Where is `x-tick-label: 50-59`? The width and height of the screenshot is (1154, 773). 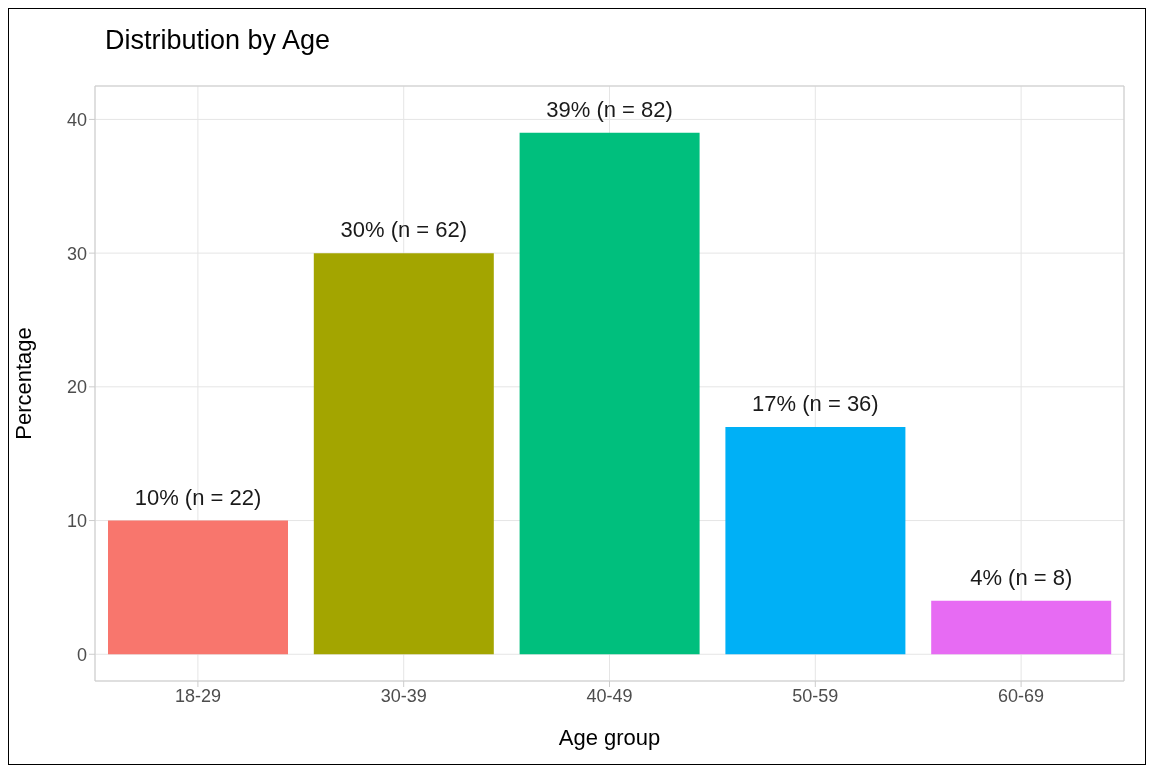
x-tick-label: 50-59 is located at coordinates (815, 695).